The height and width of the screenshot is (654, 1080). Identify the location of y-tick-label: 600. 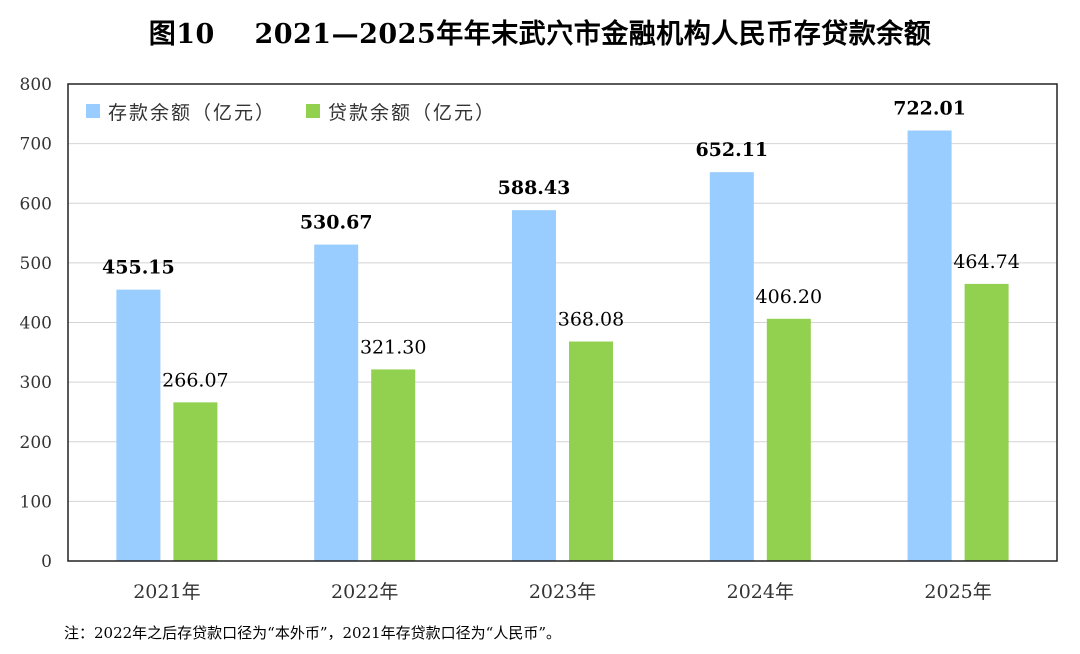
(36, 204).